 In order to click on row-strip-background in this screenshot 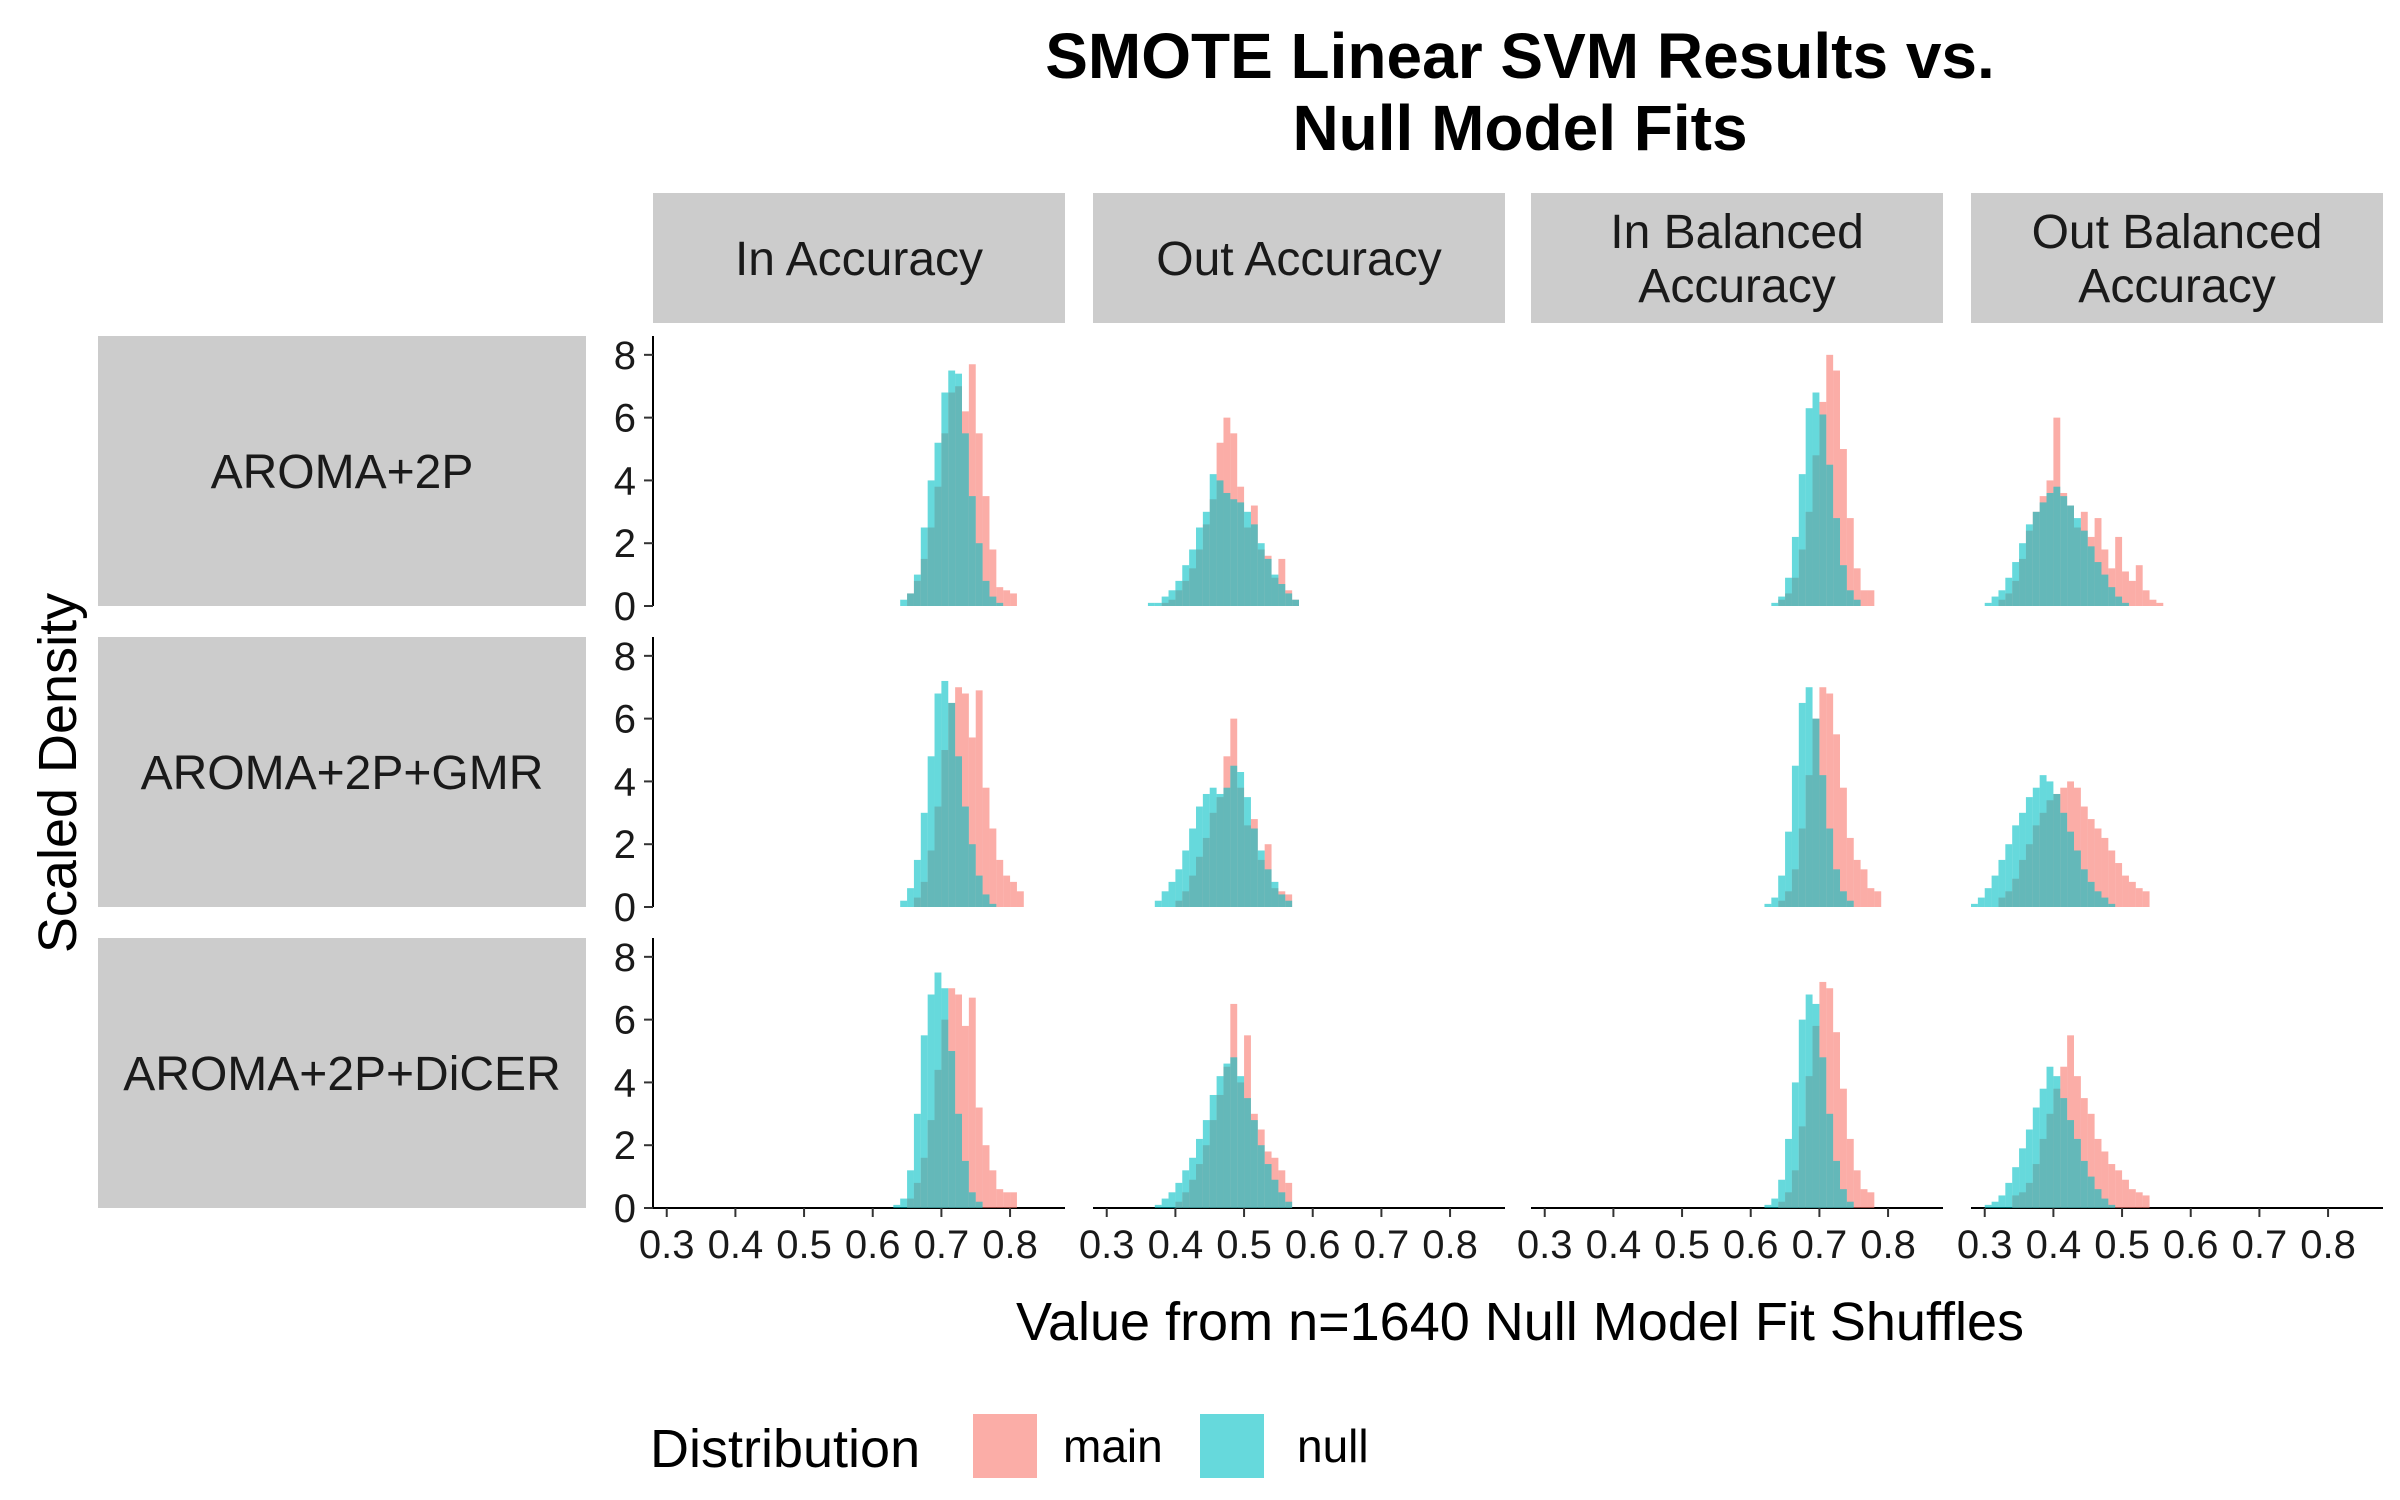, I will do `click(342, 772)`.